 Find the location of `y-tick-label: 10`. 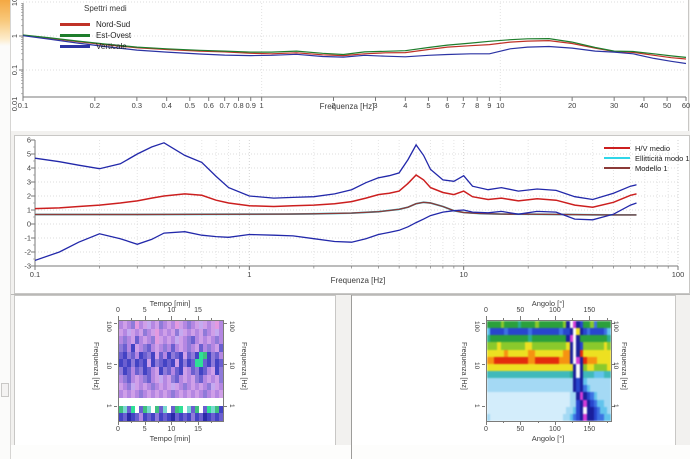

y-tick-label: 10 is located at coordinates (615, 366).